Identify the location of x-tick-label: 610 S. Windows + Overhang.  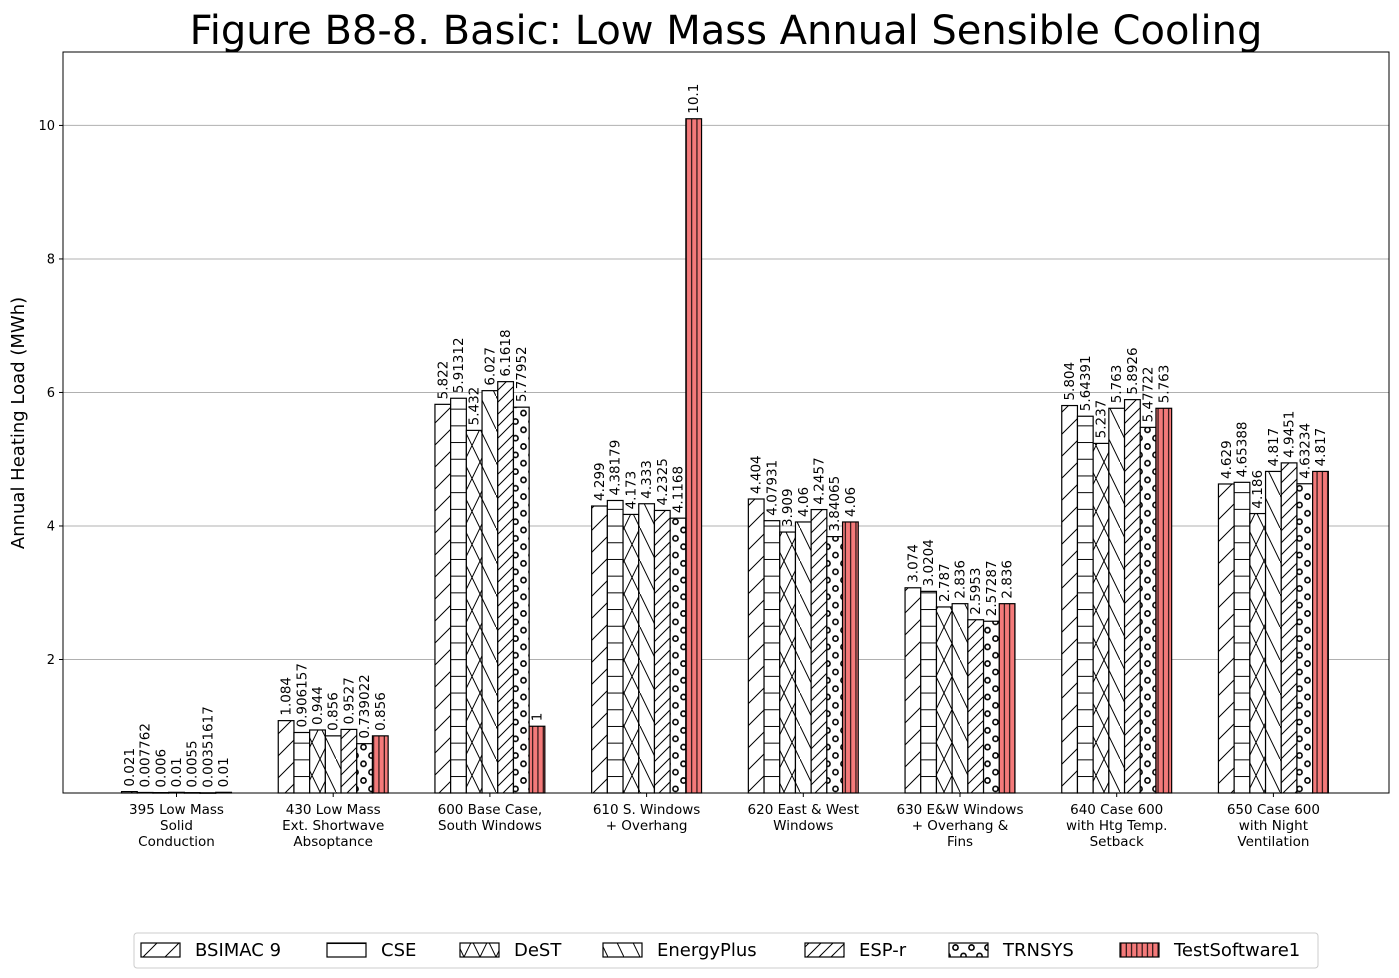
(646, 818).